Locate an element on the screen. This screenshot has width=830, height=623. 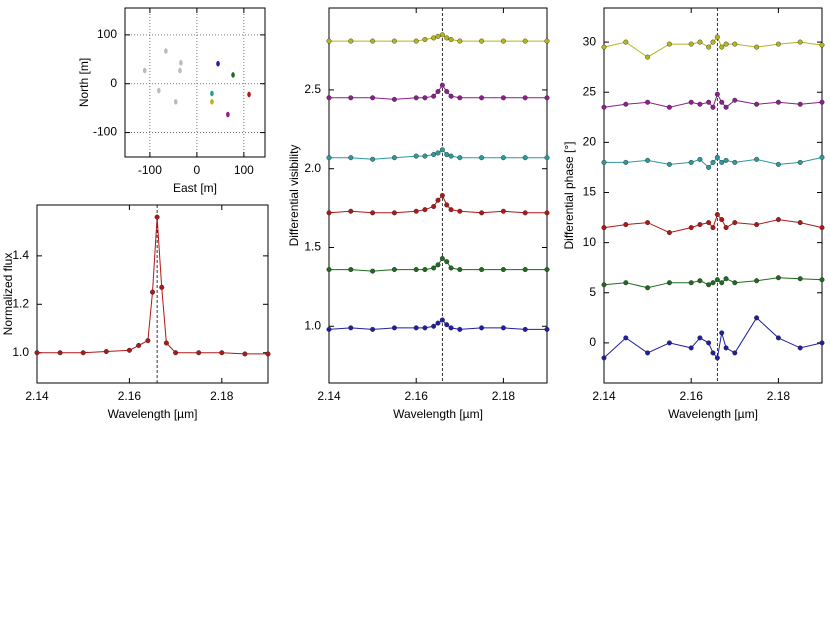
y-tick-label: 15 is located at coordinates (590, 192).